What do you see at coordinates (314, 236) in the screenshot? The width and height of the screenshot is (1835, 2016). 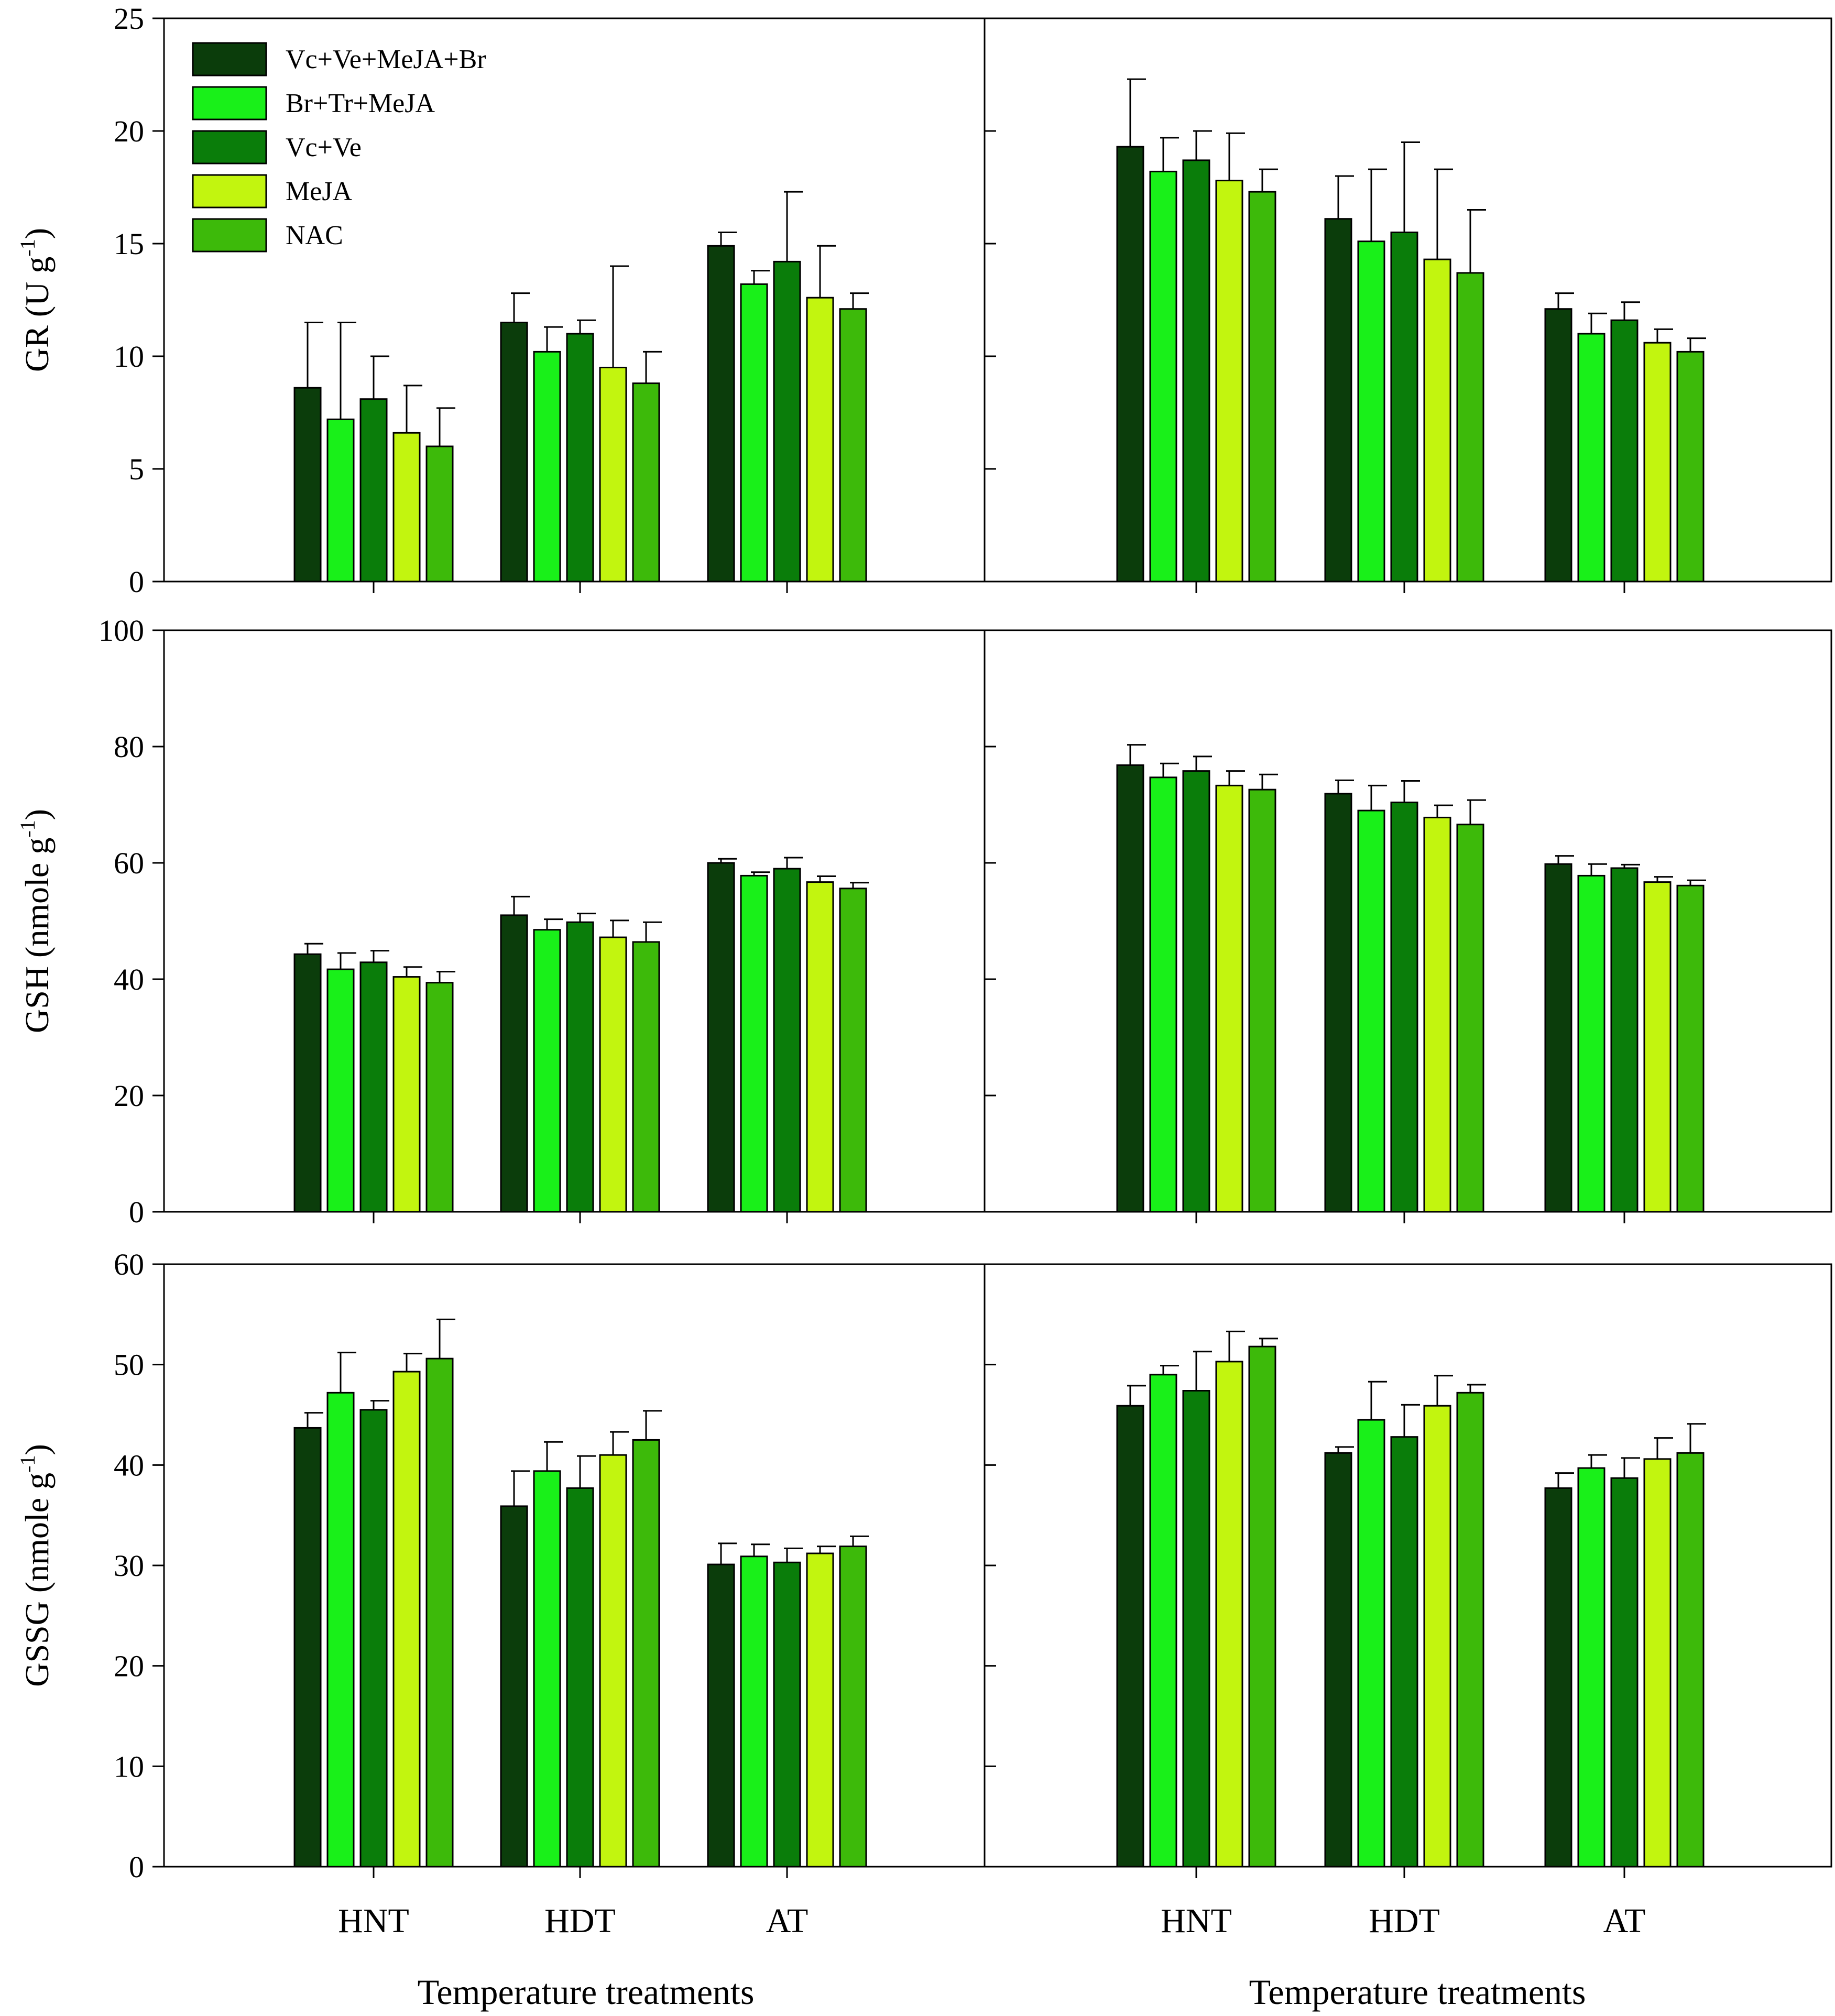 I see `legend-label: NAC` at bounding box center [314, 236].